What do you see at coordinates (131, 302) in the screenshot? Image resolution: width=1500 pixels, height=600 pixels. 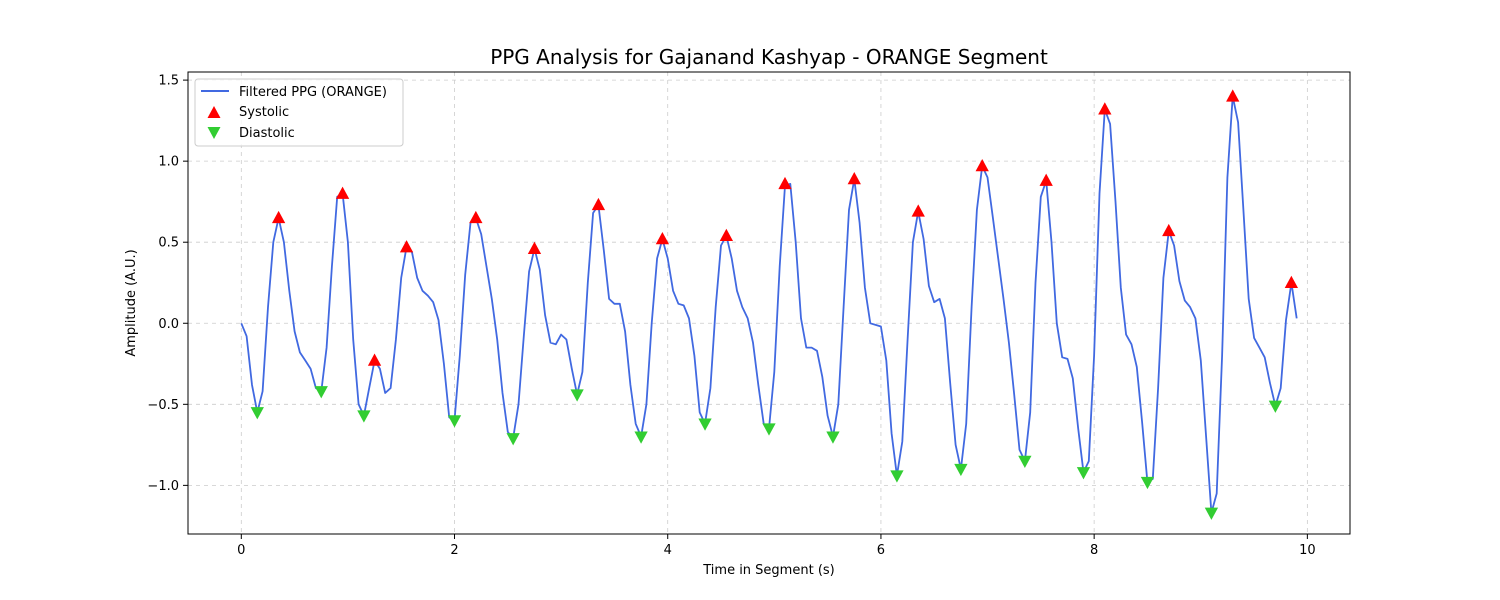 I see `y-axis-label: Amplitude (A.U.)` at bounding box center [131, 302].